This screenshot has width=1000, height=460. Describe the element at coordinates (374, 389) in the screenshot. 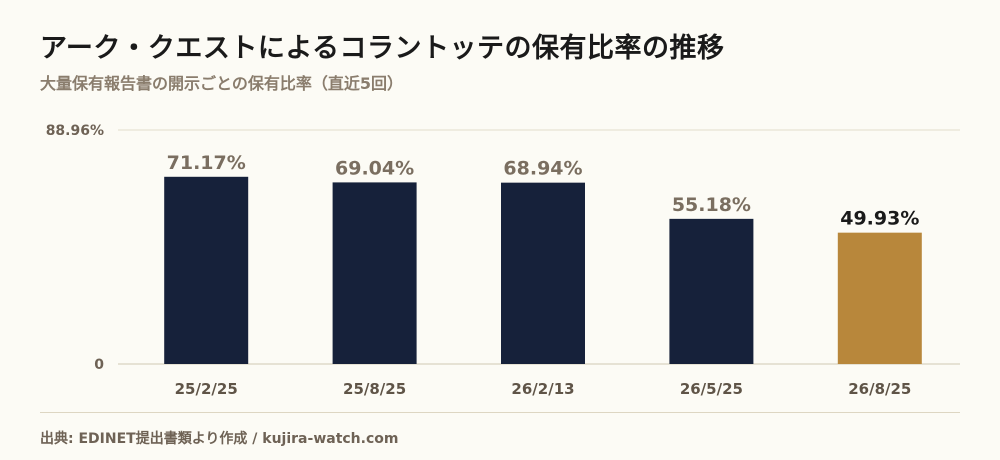

I see `x-tick-label: 25/8/25` at that location.